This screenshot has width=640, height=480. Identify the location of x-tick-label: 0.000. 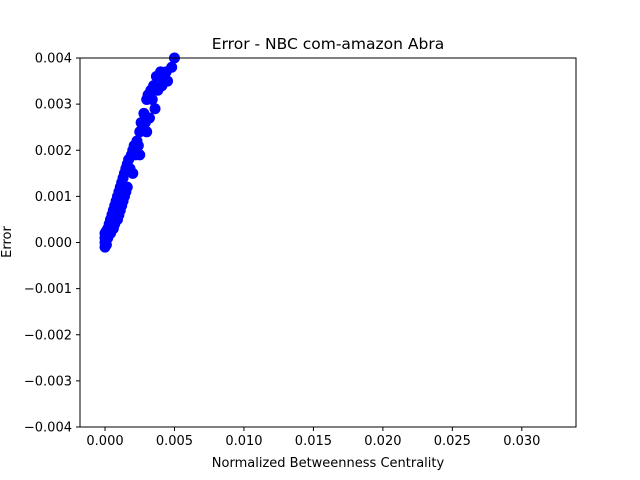
(104, 441).